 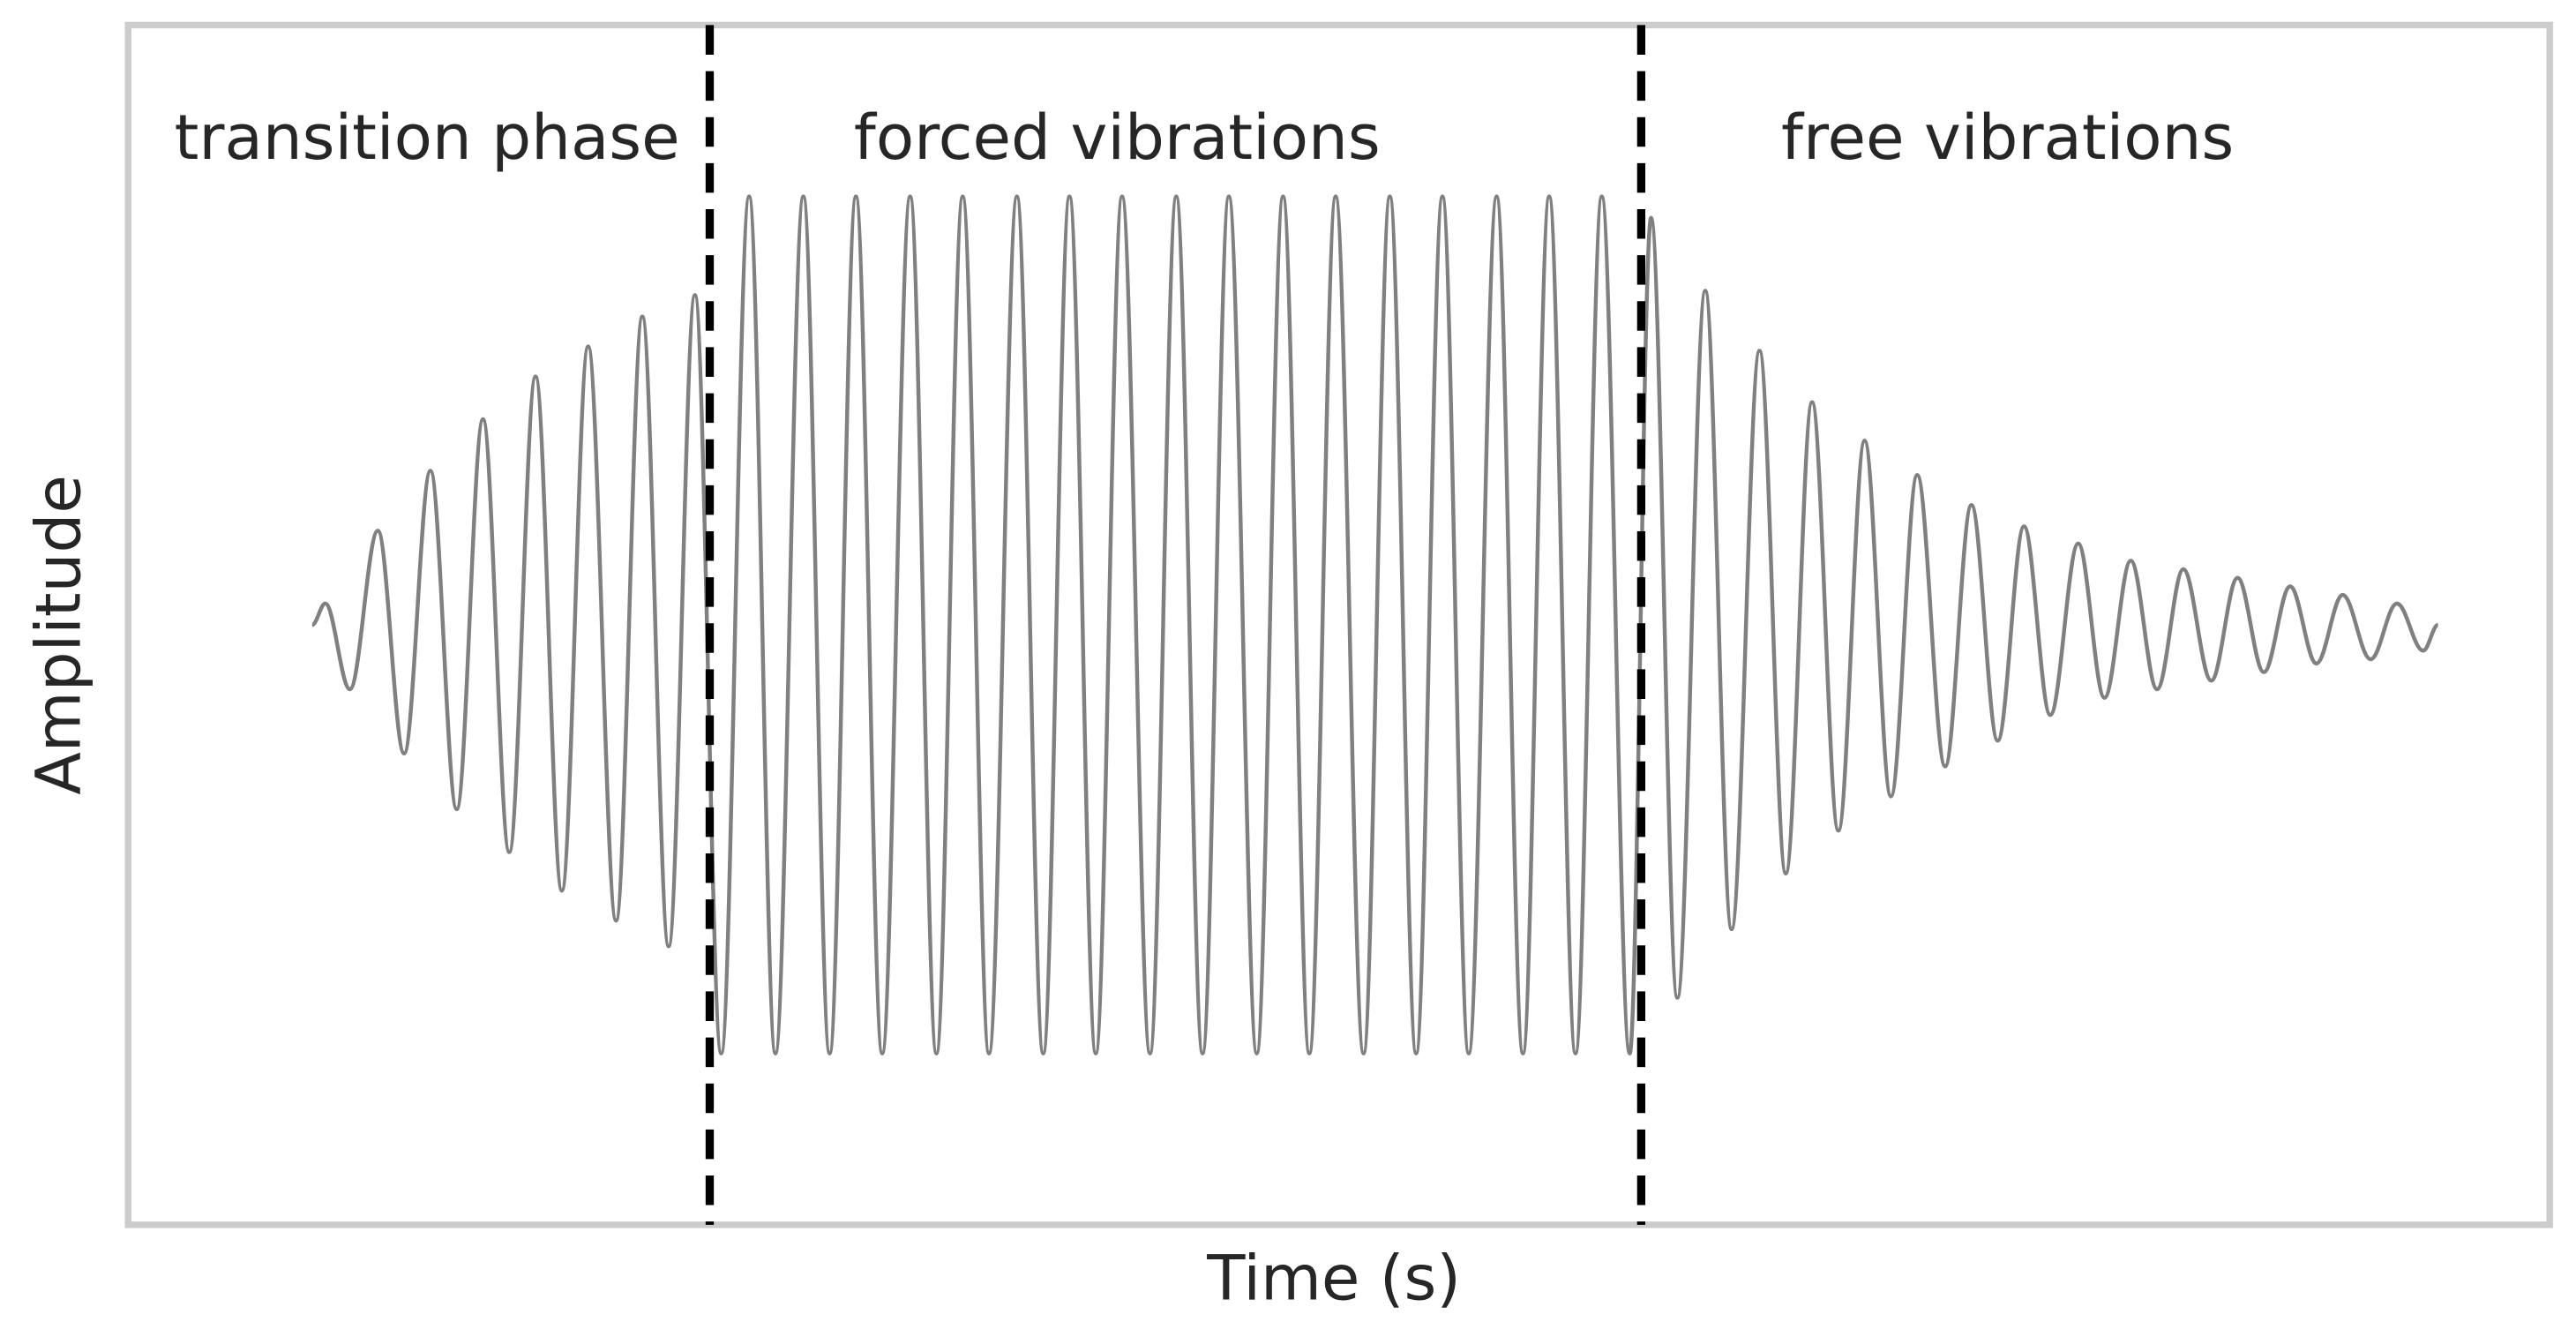 What do you see at coordinates (428, 137) in the screenshot?
I see `annotation: transition phase` at bounding box center [428, 137].